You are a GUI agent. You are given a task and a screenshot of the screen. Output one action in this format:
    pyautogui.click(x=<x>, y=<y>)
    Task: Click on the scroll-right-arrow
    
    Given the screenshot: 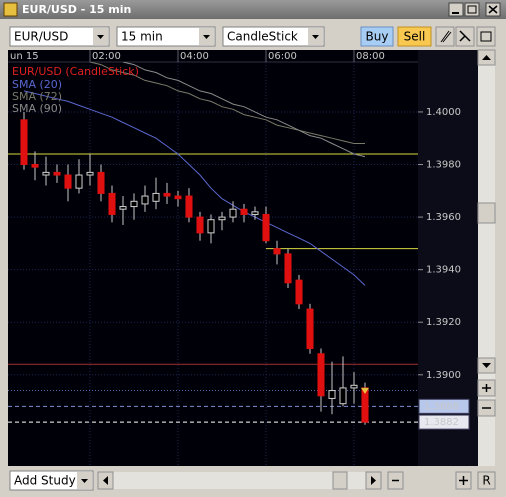 What is the action you would take?
    pyautogui.click(x=373, y=480)
    